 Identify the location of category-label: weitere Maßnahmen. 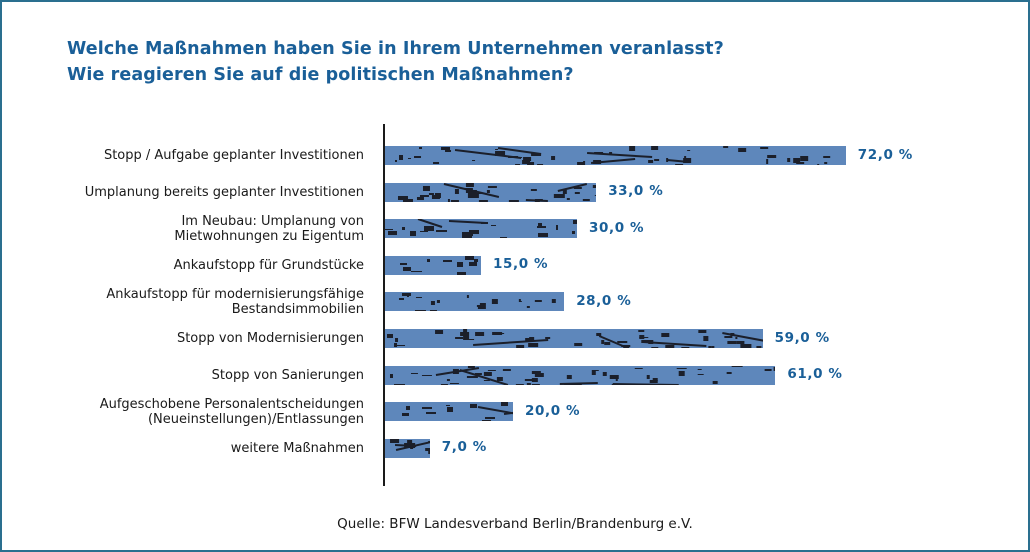
(297, 448).